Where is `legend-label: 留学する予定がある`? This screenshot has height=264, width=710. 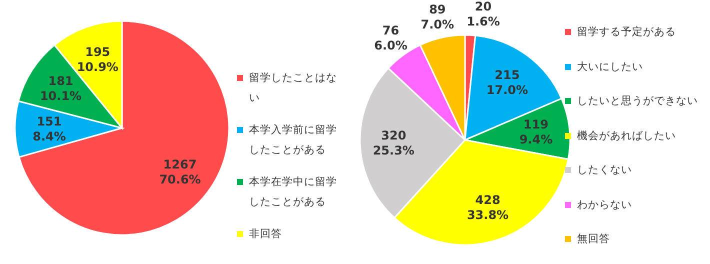
legend-label: 留学する予定がある is located at coordinates (626, 32).